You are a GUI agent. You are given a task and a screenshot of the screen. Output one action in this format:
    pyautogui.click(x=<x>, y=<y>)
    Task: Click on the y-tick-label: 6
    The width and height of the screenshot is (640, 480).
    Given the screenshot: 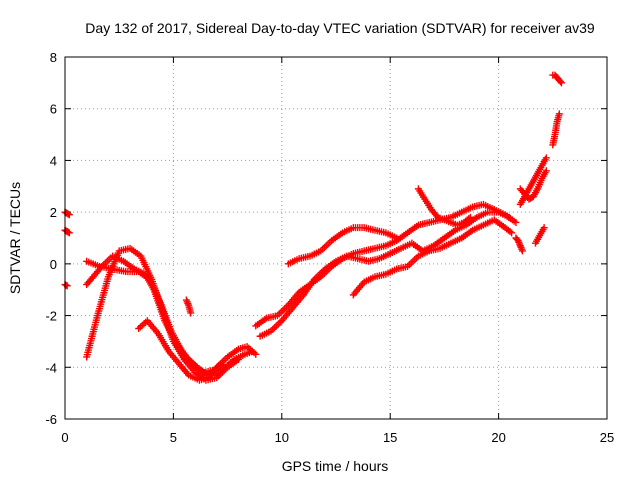 What is the action you would take?
    pyautogui.click(x=53, y=109)
    